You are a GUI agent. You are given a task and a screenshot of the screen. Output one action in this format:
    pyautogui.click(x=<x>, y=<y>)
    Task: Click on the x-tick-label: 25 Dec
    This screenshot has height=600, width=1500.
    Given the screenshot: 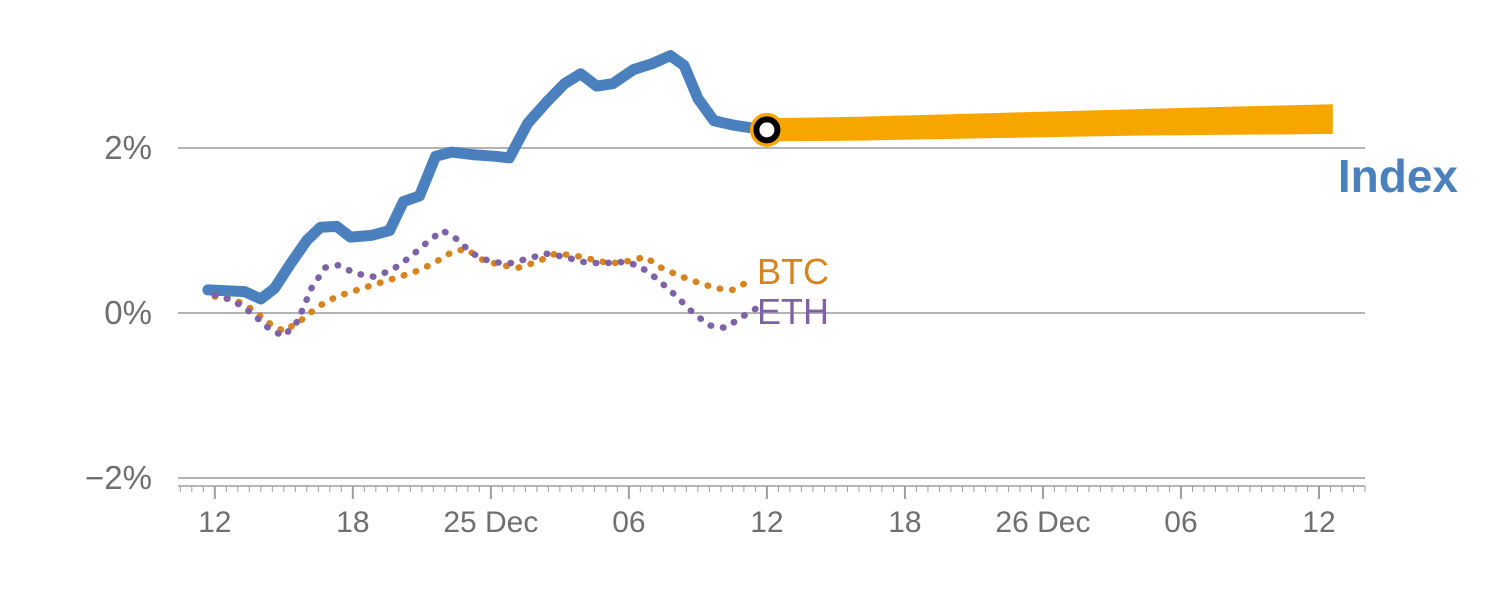 What is the action you would take?
    pyautogui.click(x=490, y=522)
    